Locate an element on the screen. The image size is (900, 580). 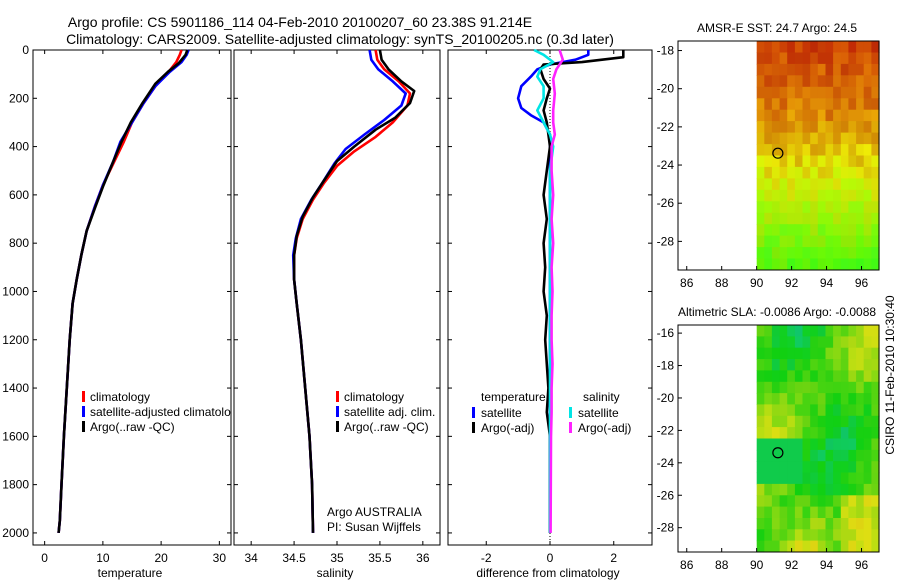
y-tick-label: -20 is located at coordinates (666, 89).